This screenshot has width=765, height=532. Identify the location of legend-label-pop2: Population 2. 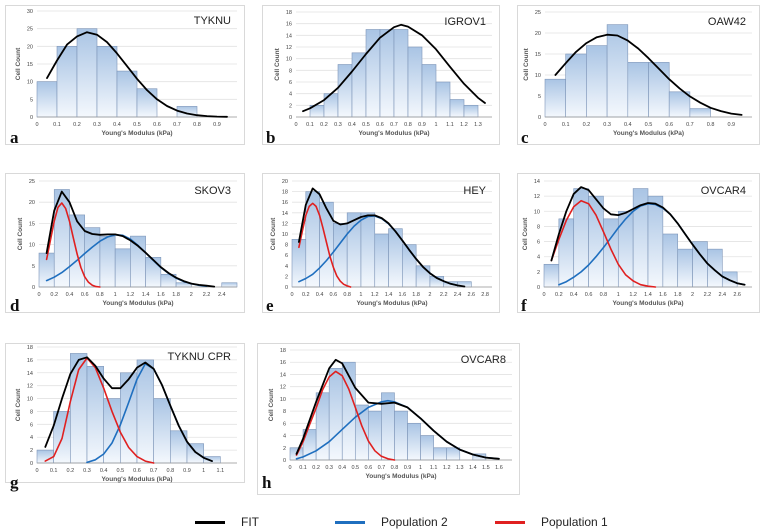
(414, 522).